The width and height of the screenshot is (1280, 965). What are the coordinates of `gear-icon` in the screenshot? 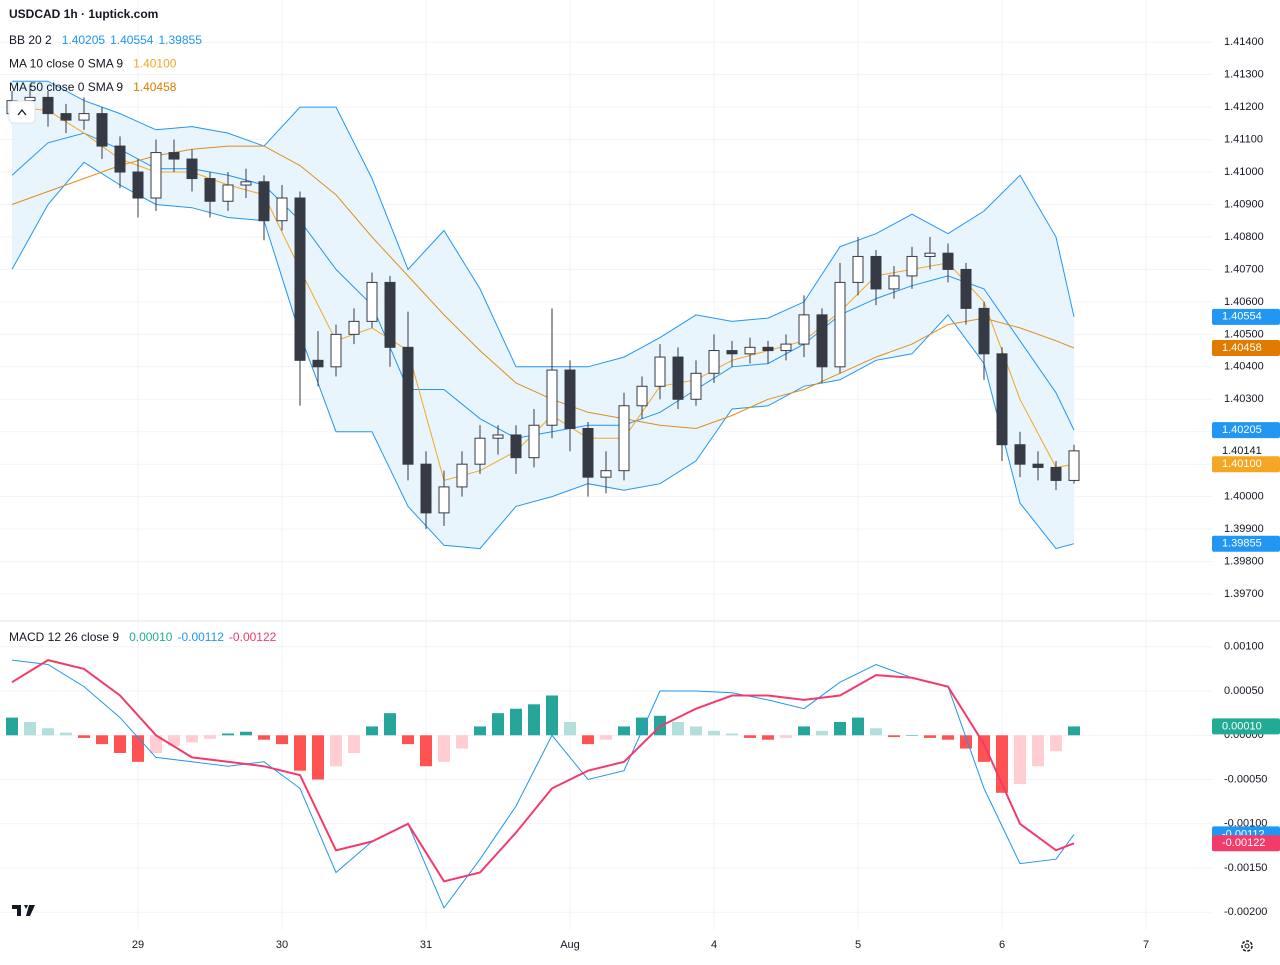 It's located at (1247, 946).